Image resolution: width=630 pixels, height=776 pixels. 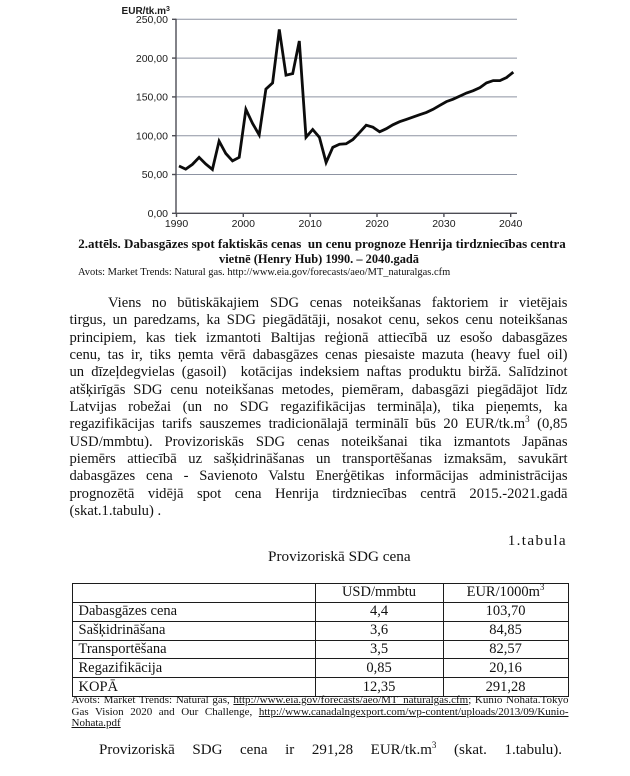 What do you see at coordinates (152, 98) in the screenshot?
I see `svg-text: 150,00` at bounding box center [152, 98].